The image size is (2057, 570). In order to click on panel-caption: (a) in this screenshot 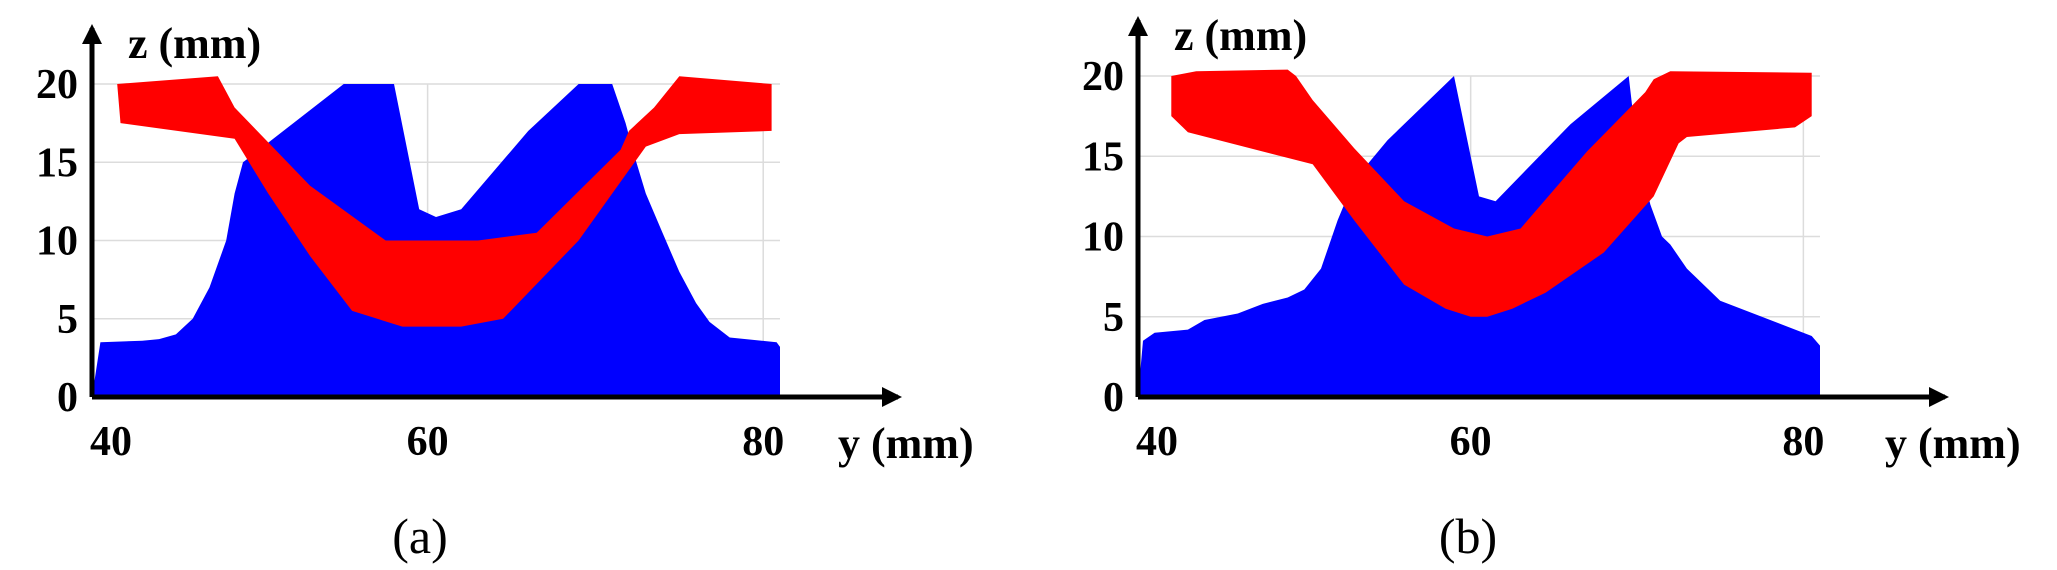, I will do `click(420, 536)`.